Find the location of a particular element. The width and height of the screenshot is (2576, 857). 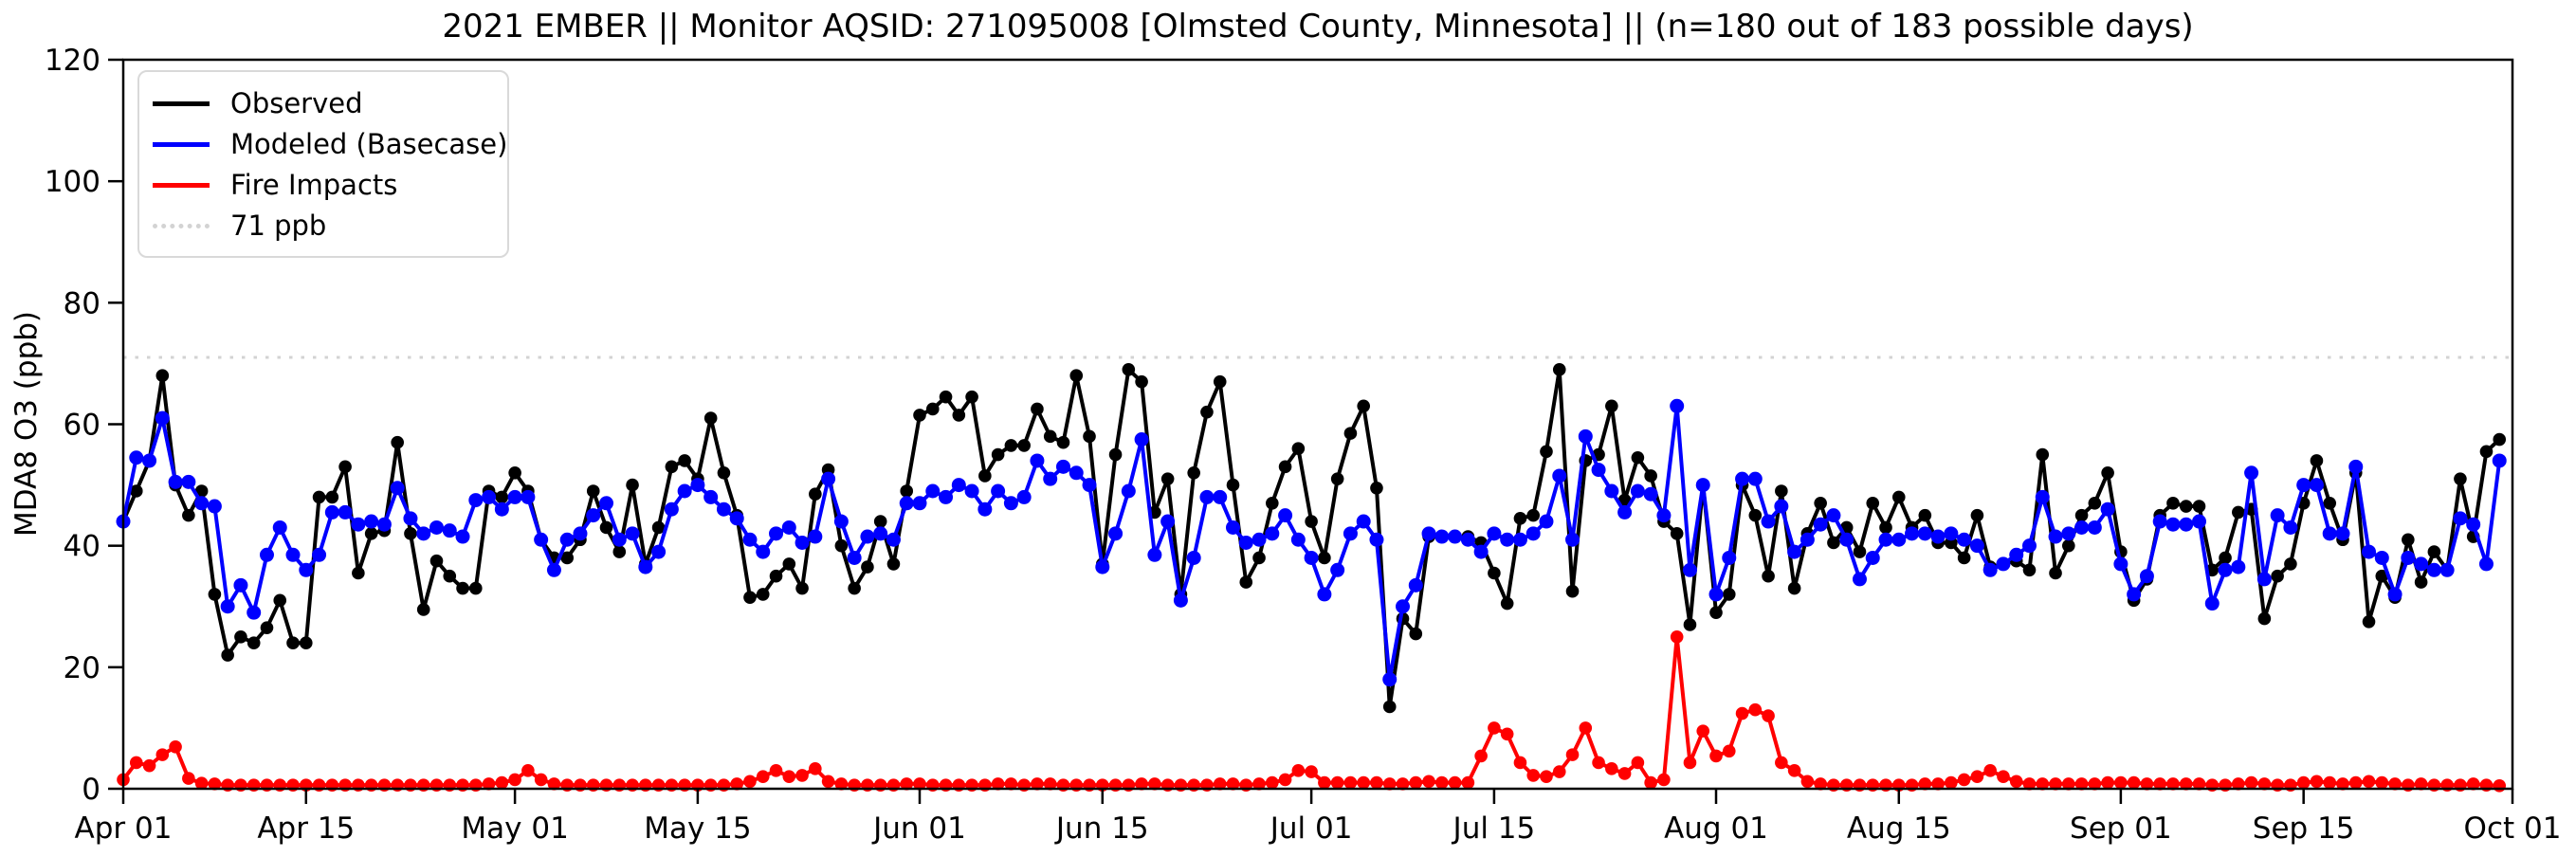

legend-item-fire: Fire Impacts is located at coordinates (323, 185).